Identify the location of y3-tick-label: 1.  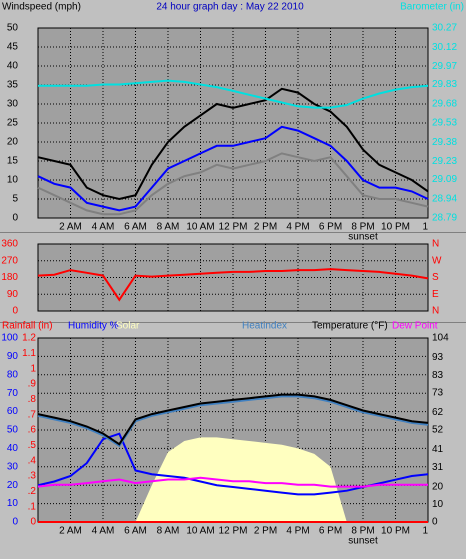
(33, 368).